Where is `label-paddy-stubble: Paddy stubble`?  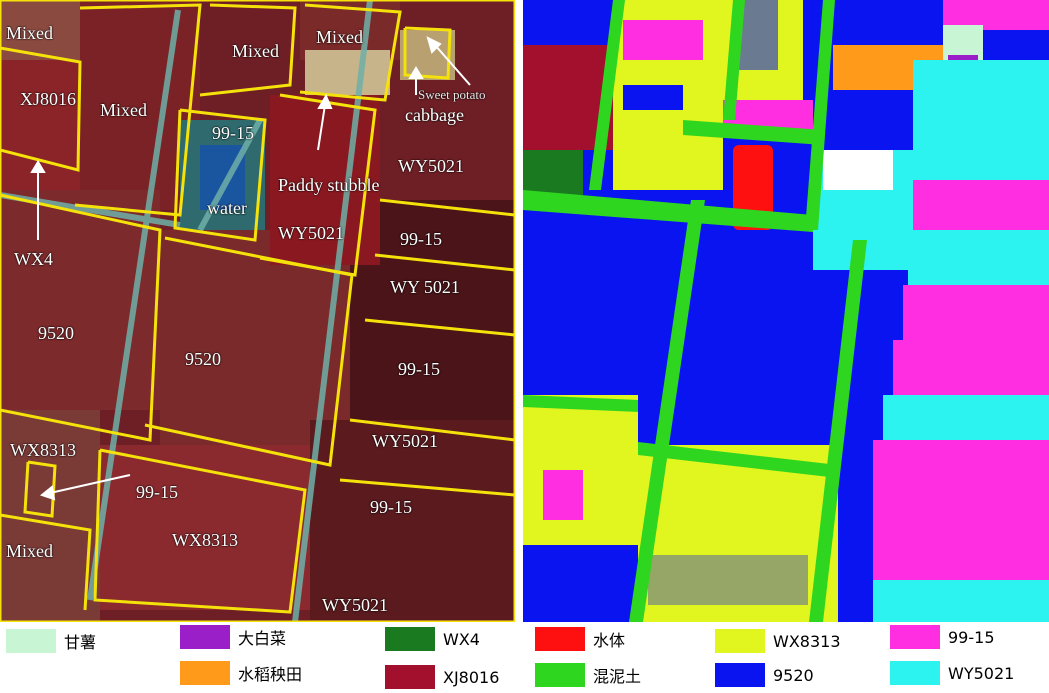 label-paddy-stubble: Paddy stubble is located at coordinates (329, 185).